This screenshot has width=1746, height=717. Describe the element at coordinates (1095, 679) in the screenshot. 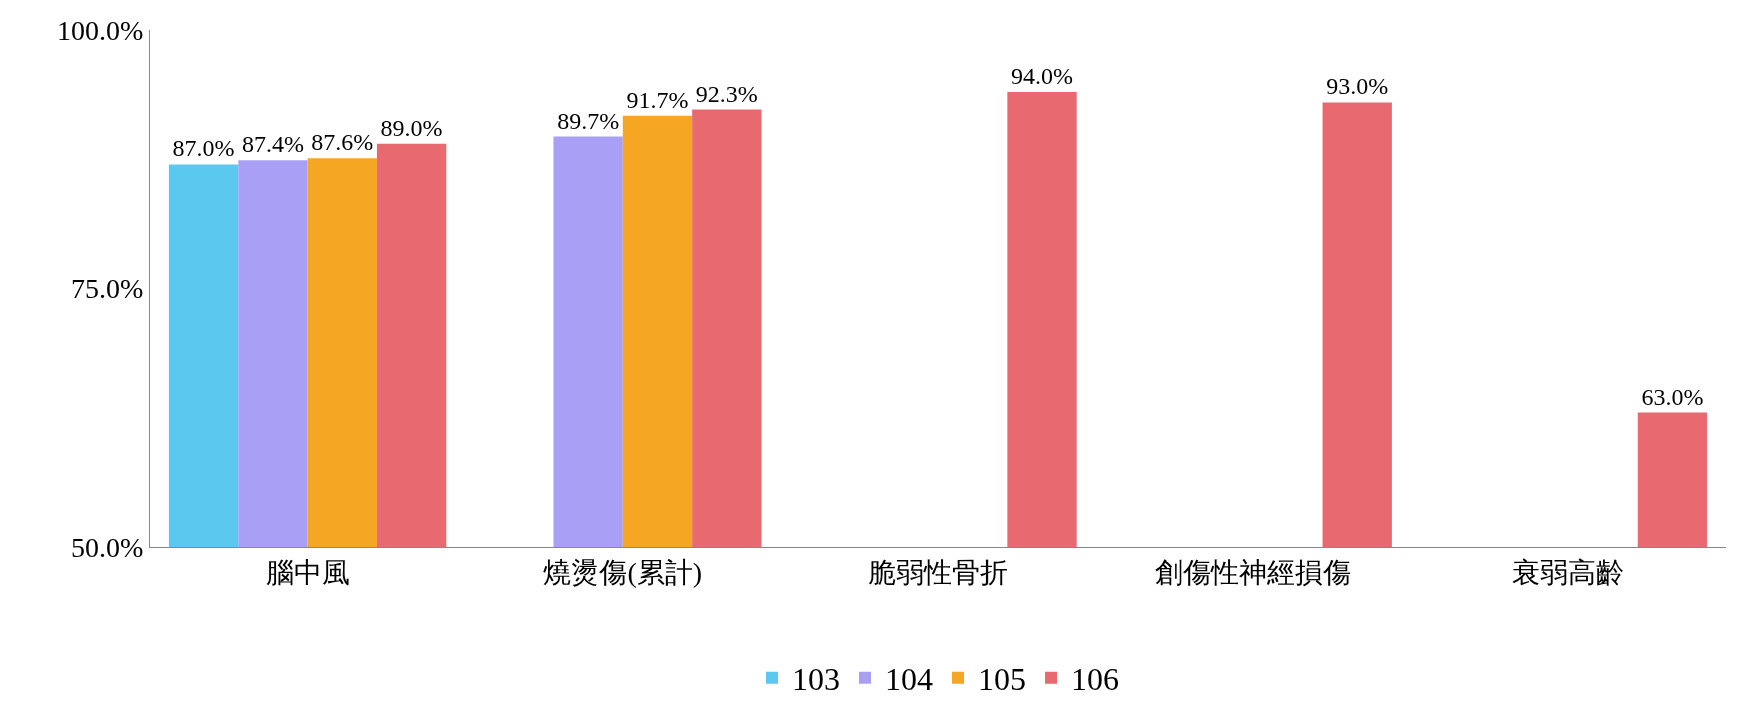

I see `legend-label: 106` at that location.